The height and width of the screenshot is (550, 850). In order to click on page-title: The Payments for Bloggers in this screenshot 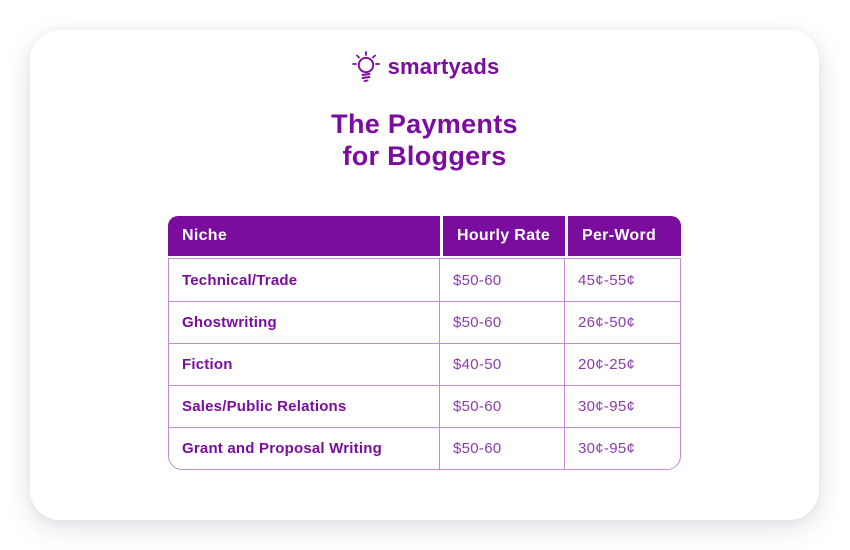, I will do `click(424, 140)`.